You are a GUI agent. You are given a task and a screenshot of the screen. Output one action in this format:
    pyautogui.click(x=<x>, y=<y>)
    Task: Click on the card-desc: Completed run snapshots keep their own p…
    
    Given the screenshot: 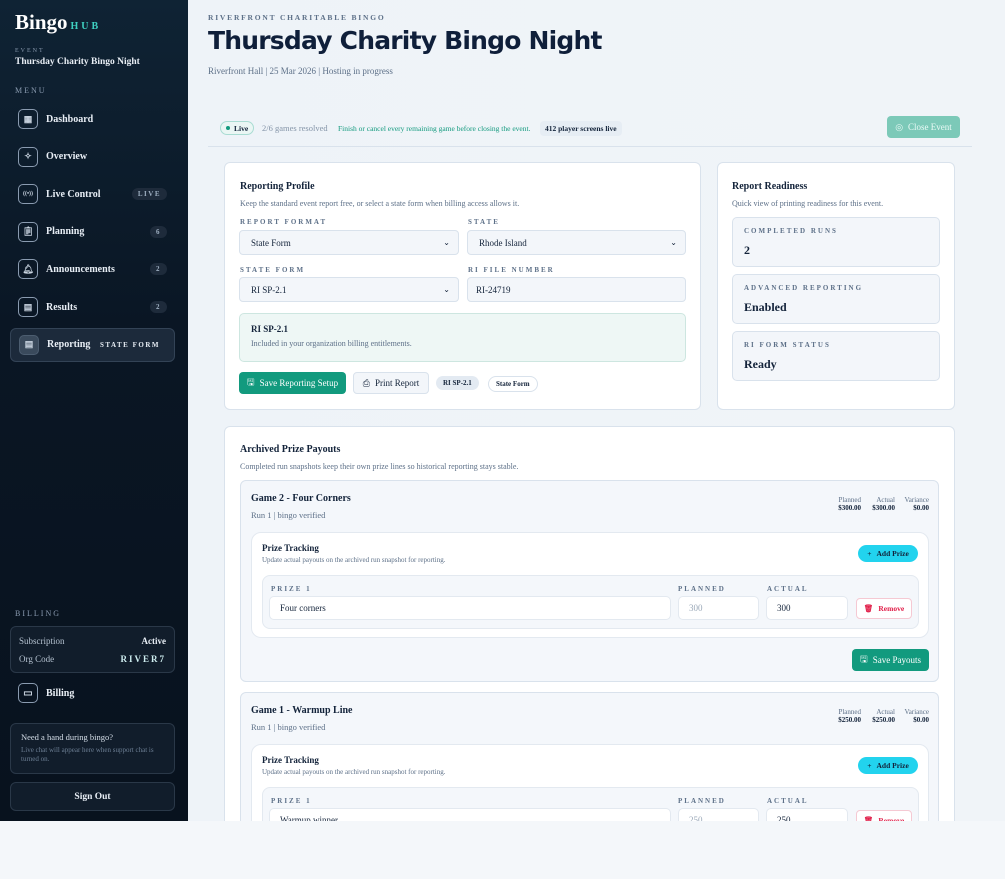 What is the action you would take?
    pyautogui.click(x=379, y=466)
    